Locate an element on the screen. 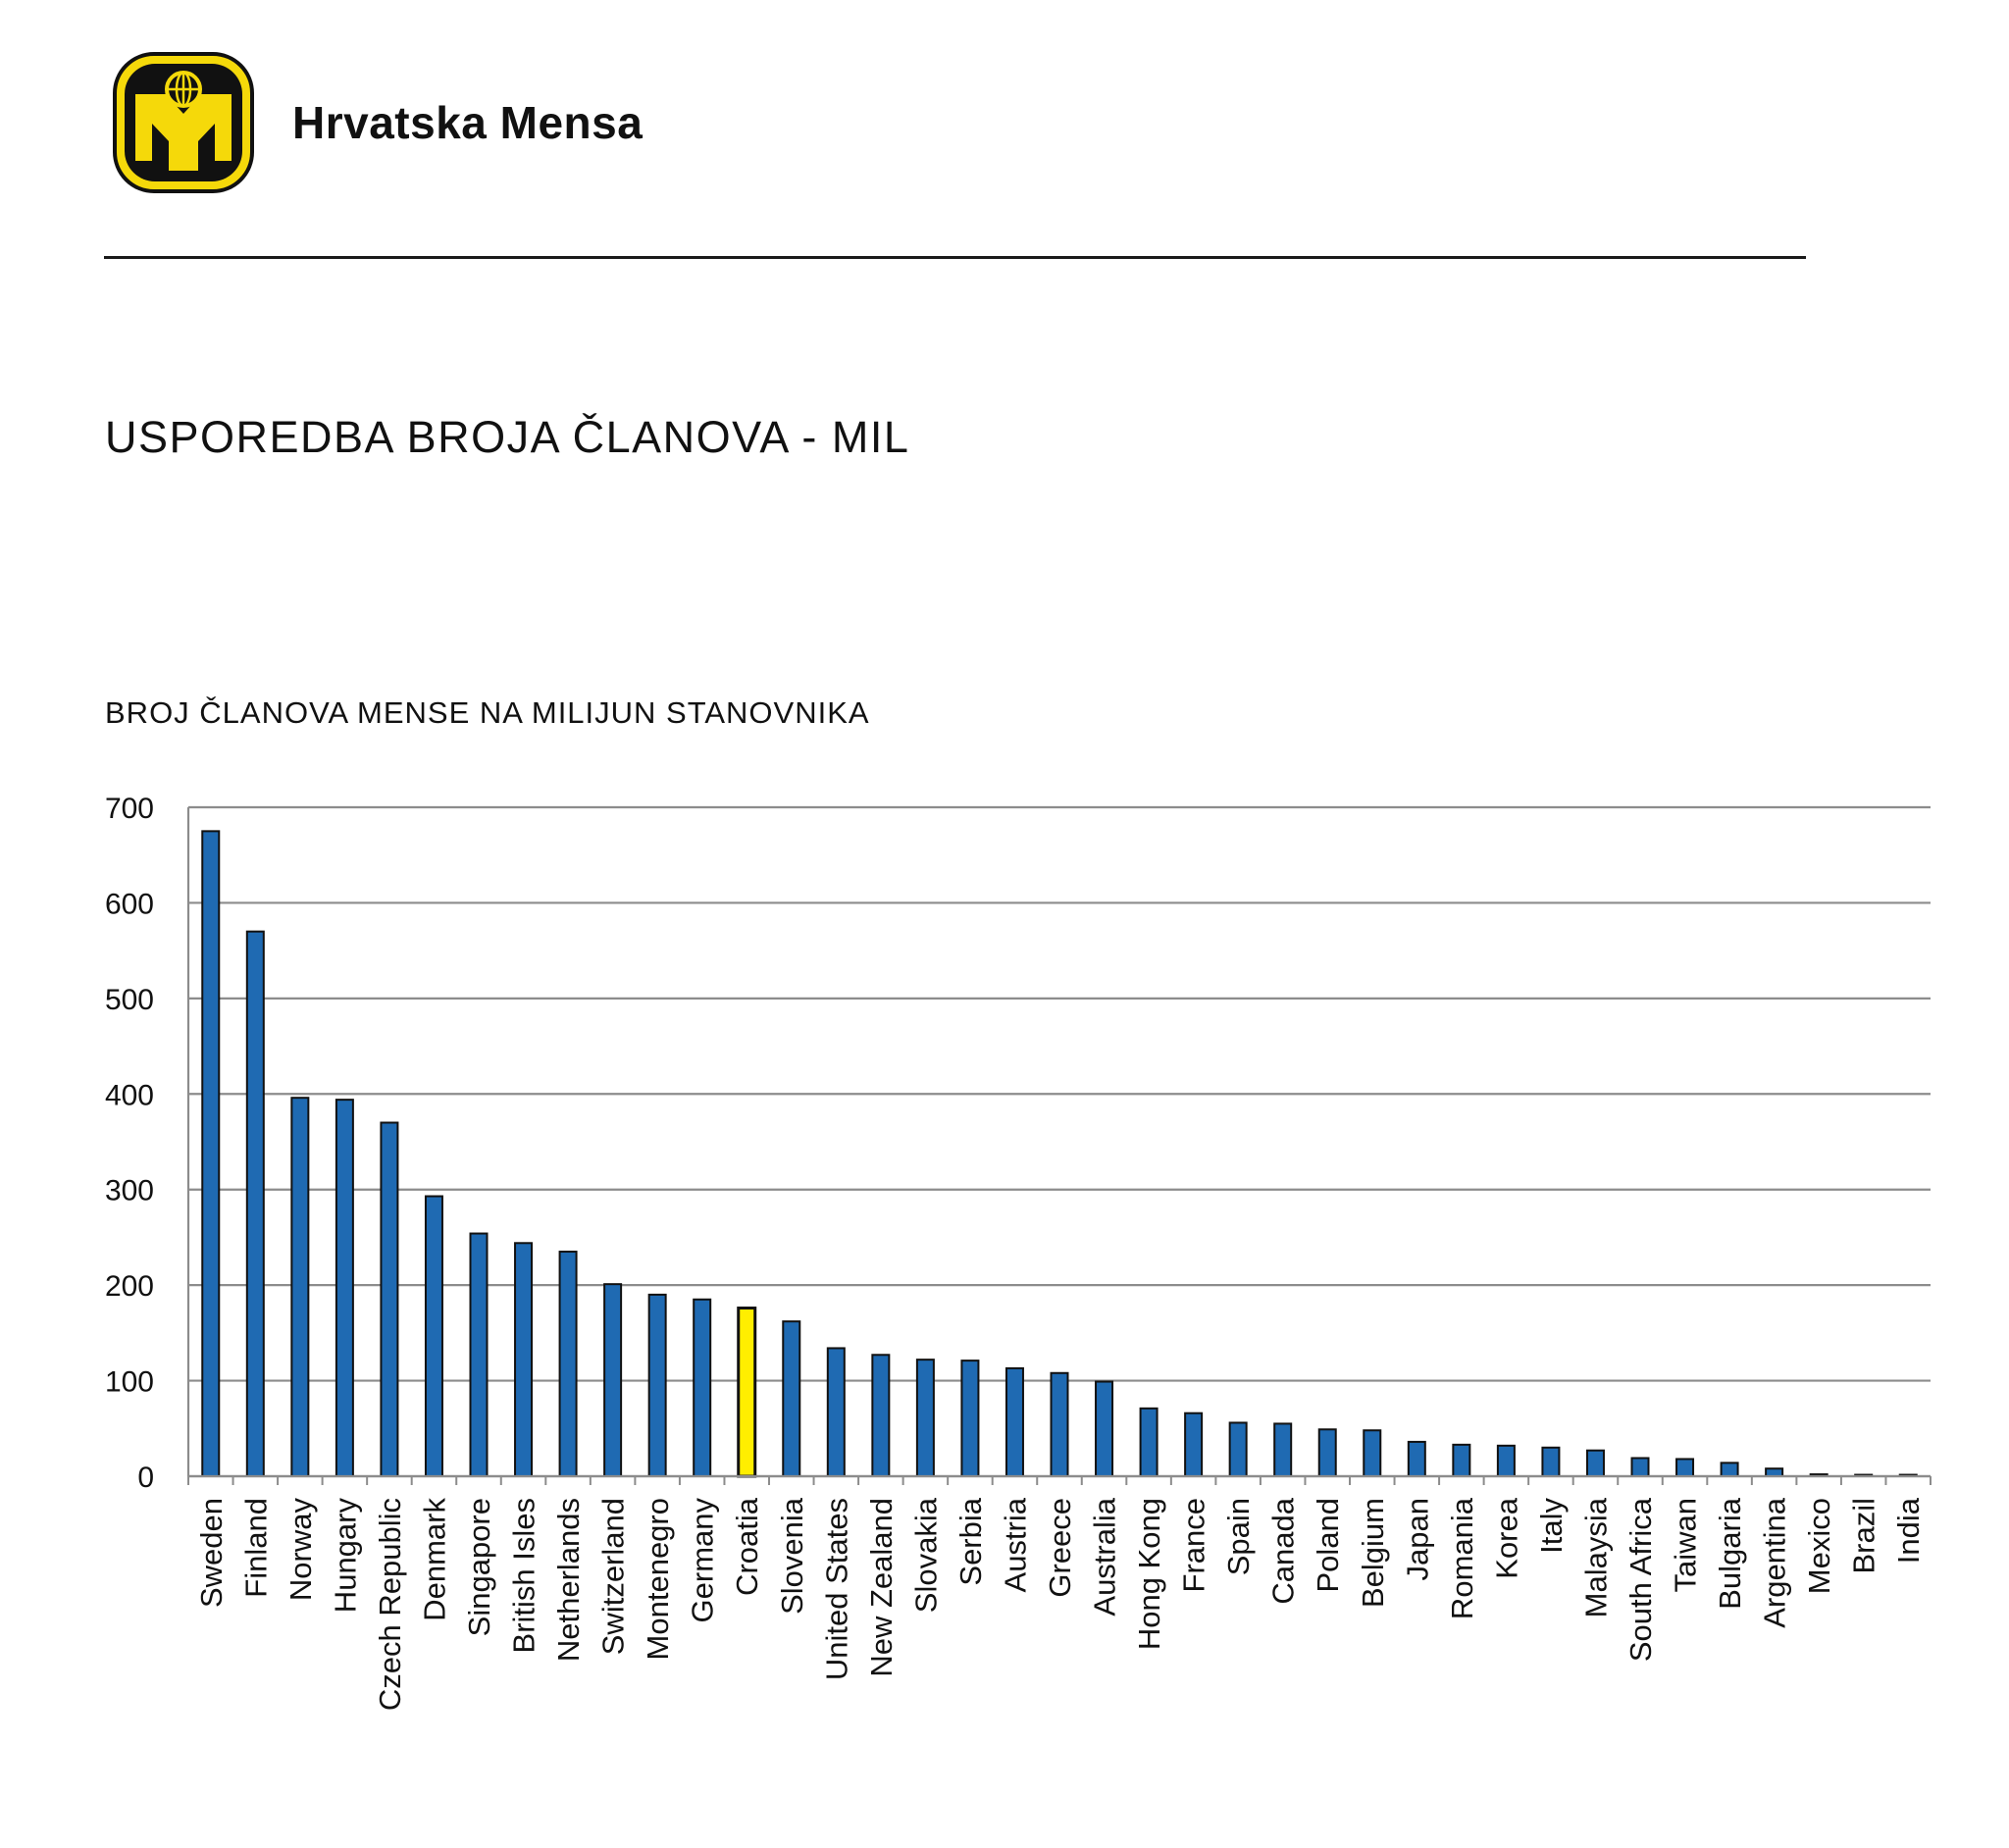 The image size is (2009, 1848). x-tick-label: Czech Republic is located at coordinates (390, 1604).